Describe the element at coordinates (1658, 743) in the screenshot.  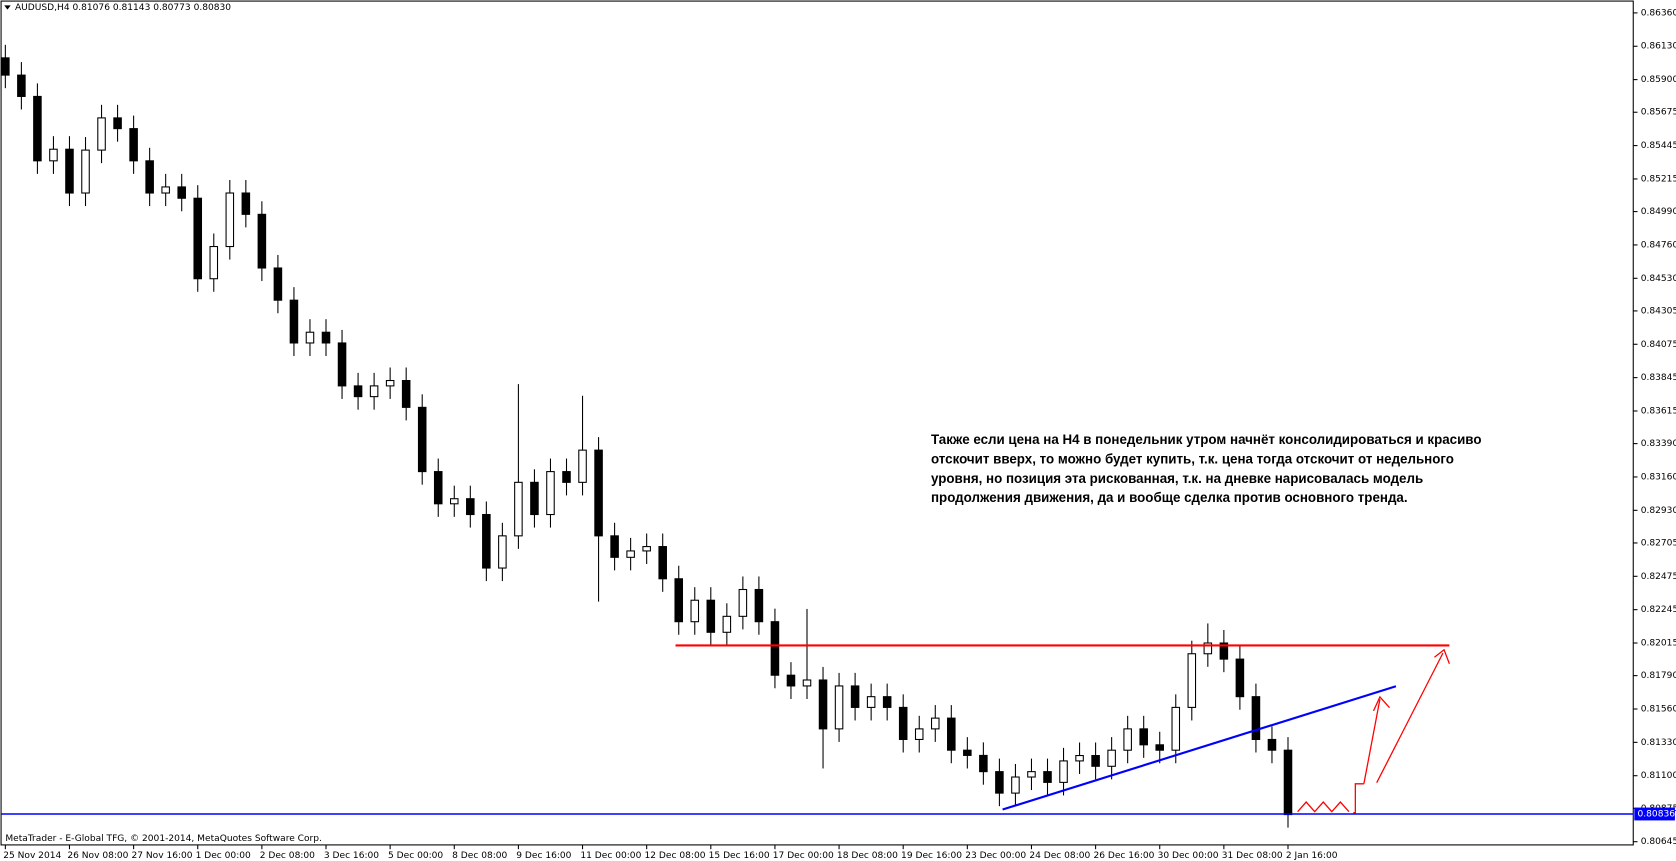
I see `y-tick-label: 0.81330` at that location.